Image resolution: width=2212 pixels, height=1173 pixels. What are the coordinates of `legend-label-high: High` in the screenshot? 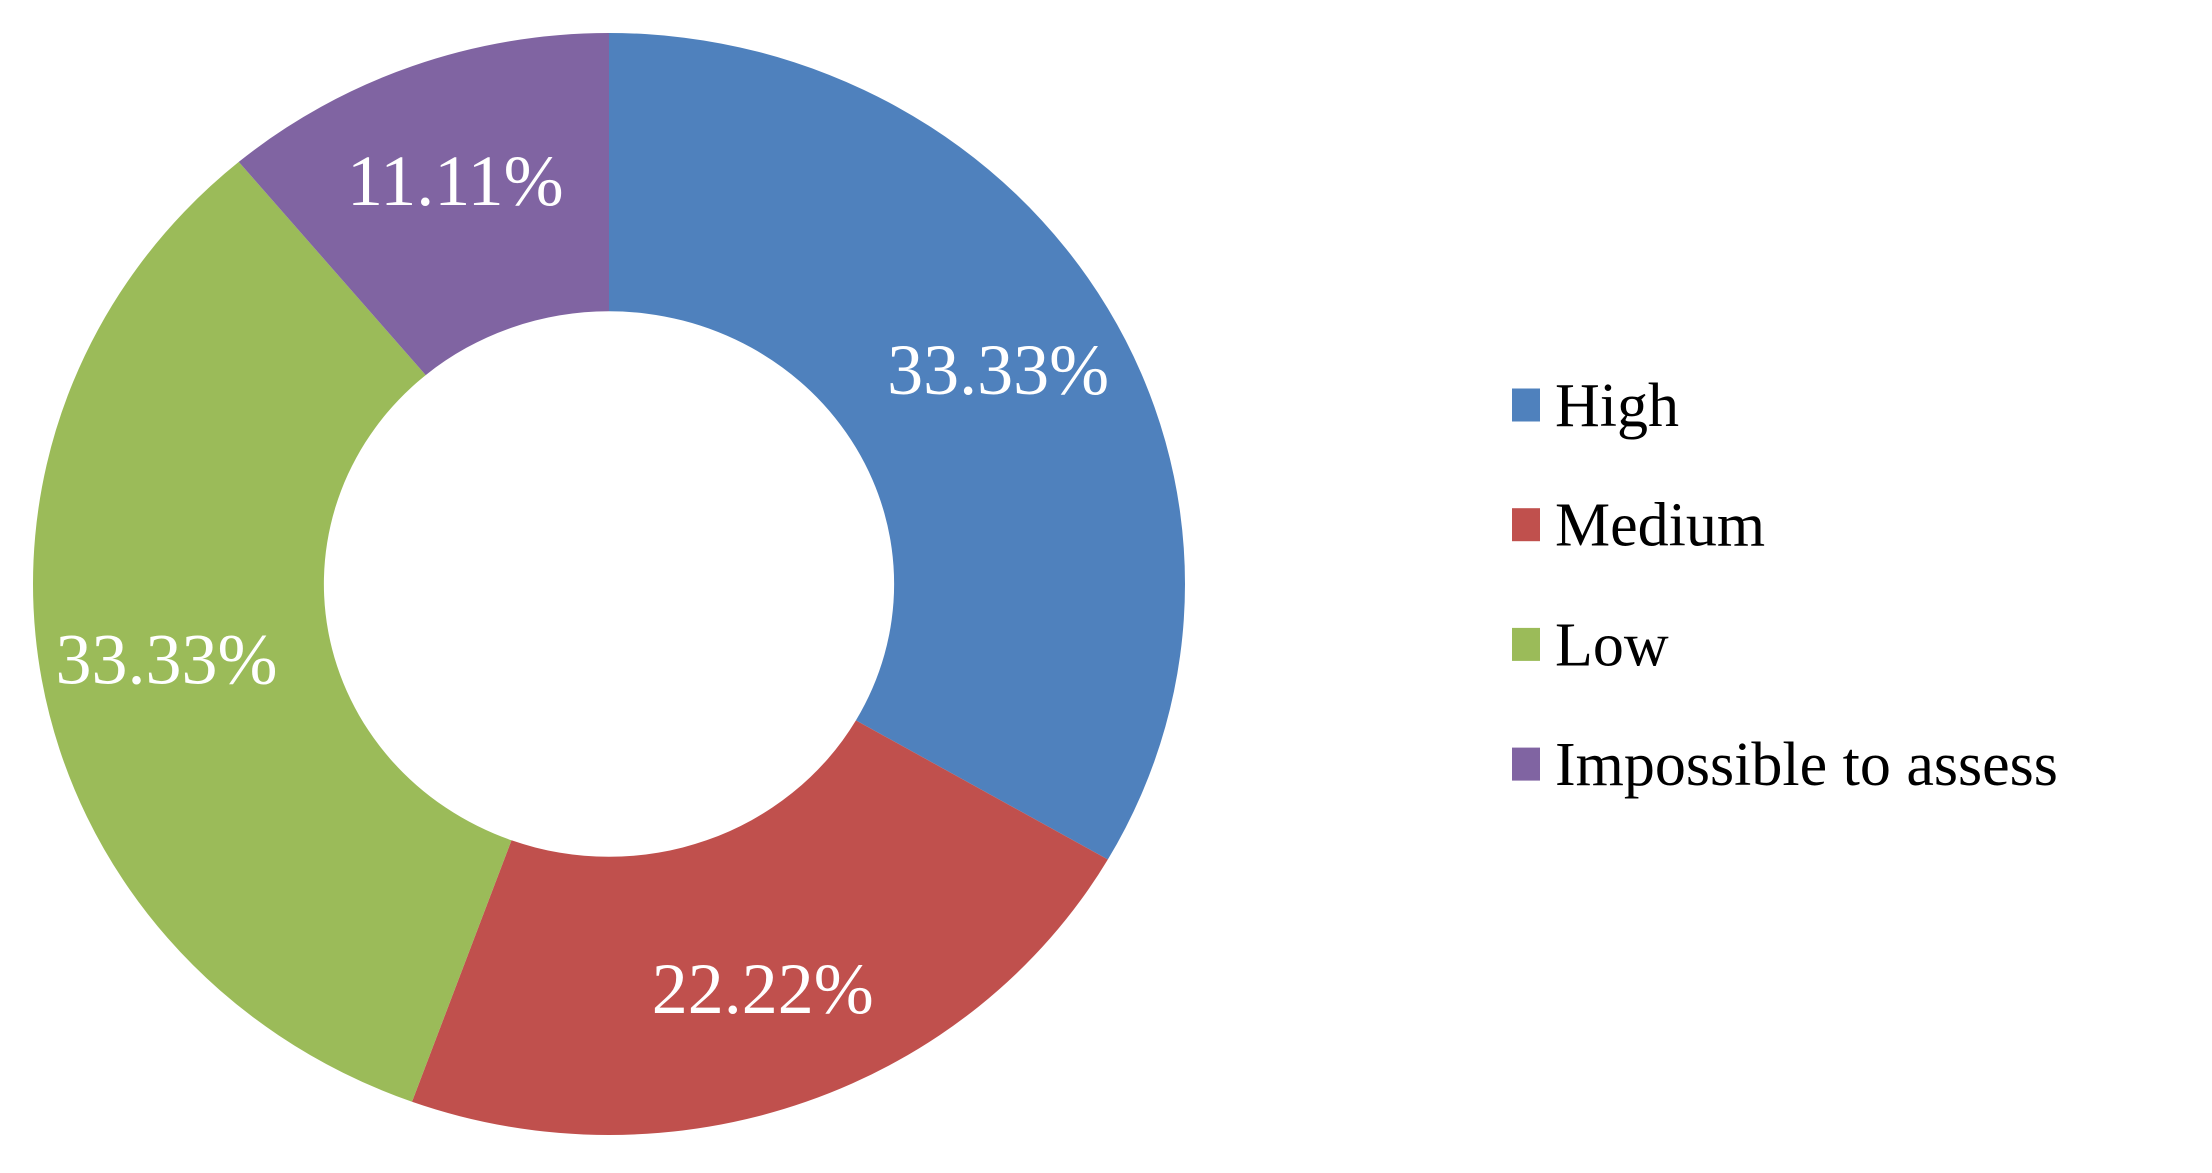 It's located at (1617, 406).